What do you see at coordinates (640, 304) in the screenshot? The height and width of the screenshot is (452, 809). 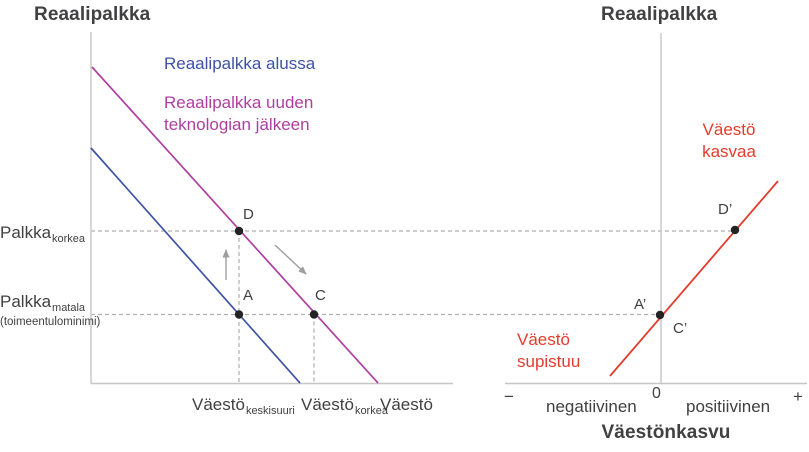 I see `point-a-prime-label: A’` at bounding box center [640, 304].